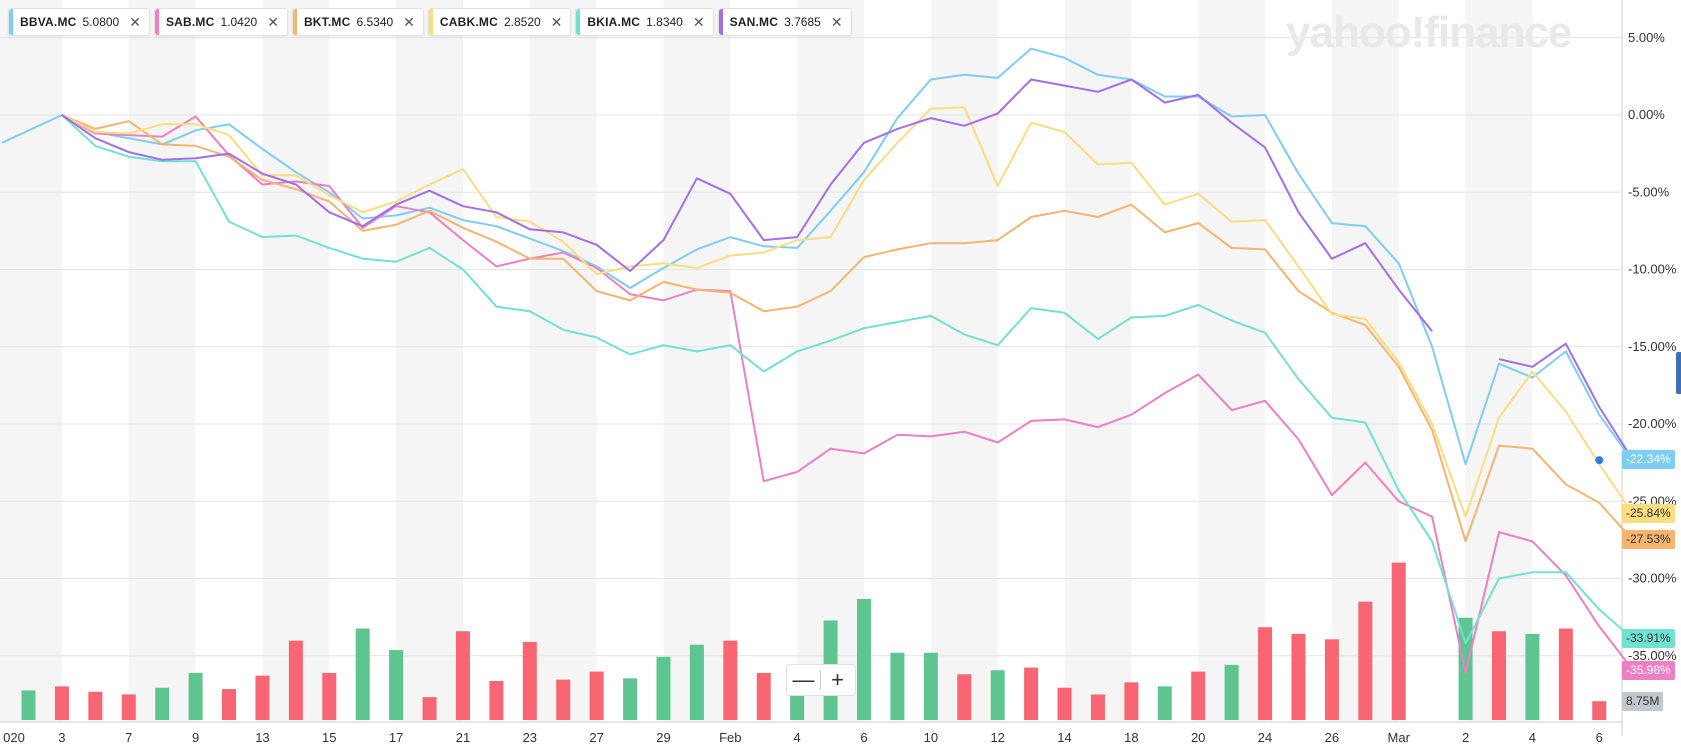 Image resolution: width=1681 pixels, height=750 pixels. I want to click on legend-chip-cabk: CABK.MC 2.8520 ✕, so click(499, 22).